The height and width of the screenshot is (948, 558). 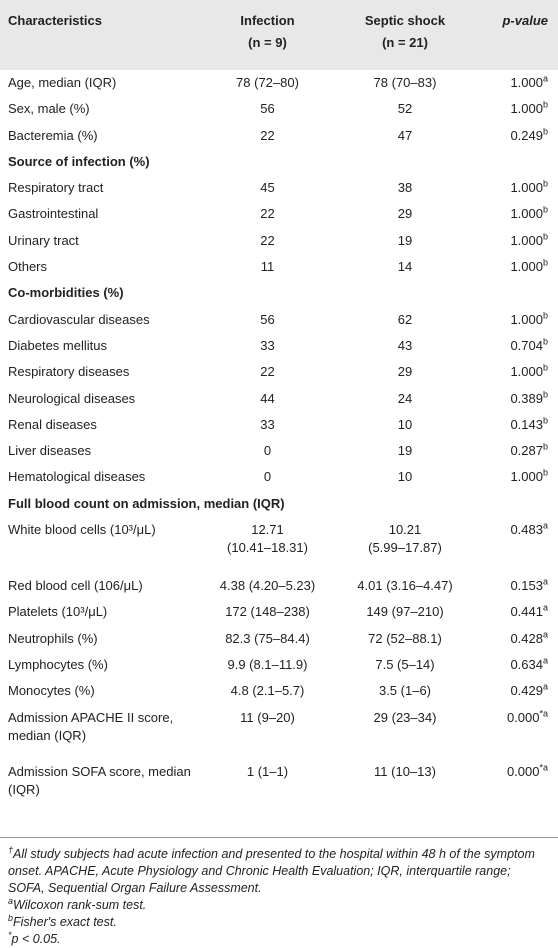 I want to click on row-label: Age, median (IQR), so click(x=62, y=82).